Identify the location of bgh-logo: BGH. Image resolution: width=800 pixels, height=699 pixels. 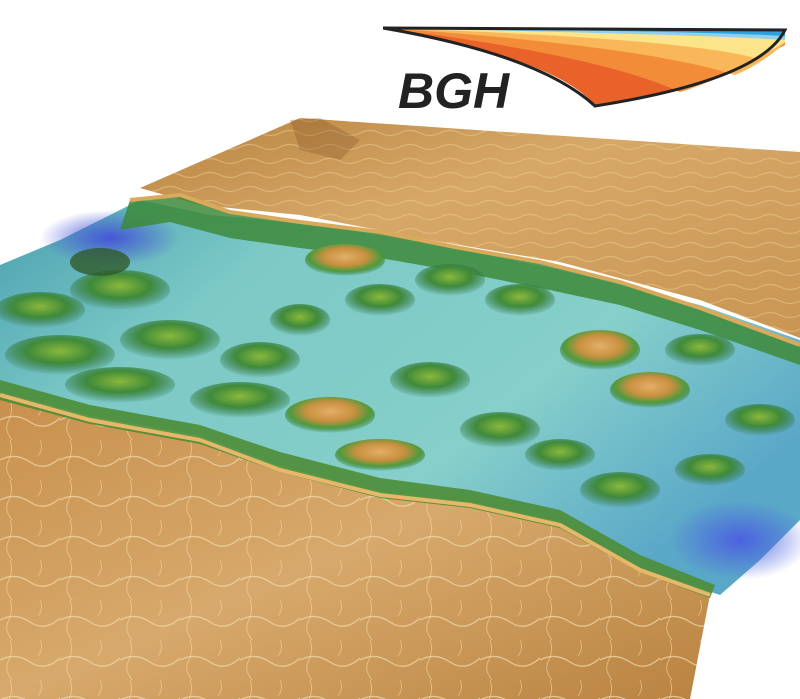
(585, 72).